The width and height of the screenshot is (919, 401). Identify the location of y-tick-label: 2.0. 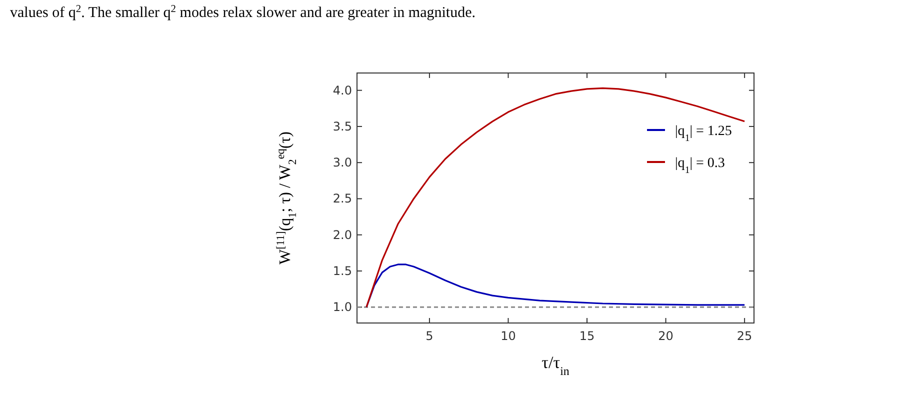
(342, 235).